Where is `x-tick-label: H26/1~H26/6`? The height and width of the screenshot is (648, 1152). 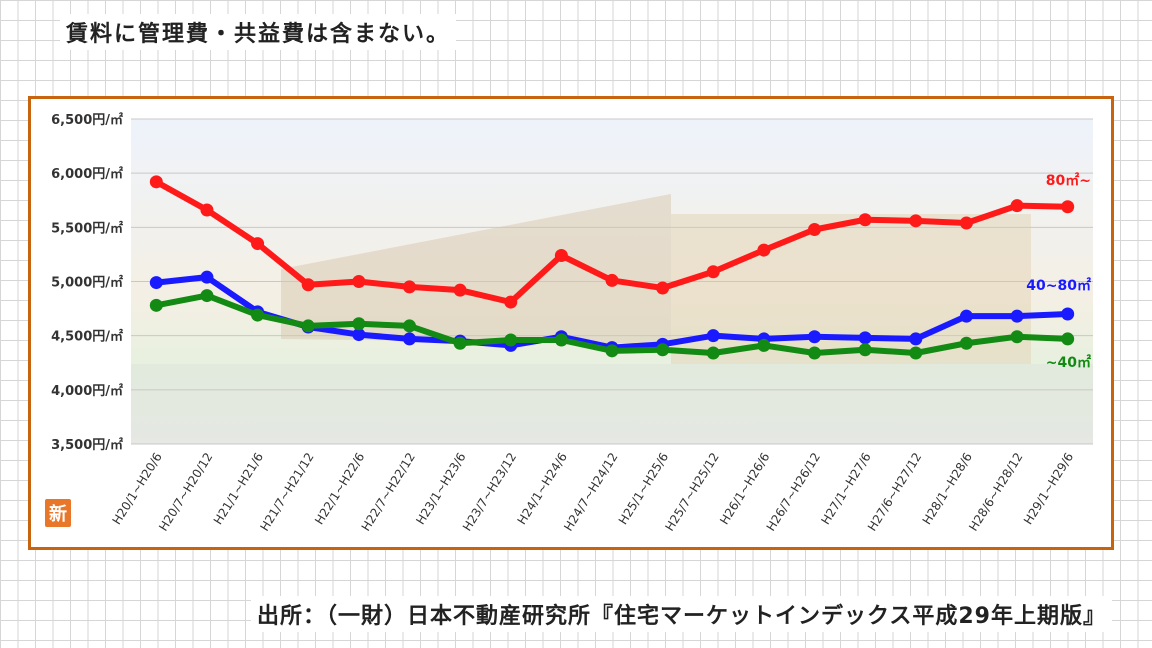 x-tick-label: H26/1~H26/6 is located at coordinates (744, 488).